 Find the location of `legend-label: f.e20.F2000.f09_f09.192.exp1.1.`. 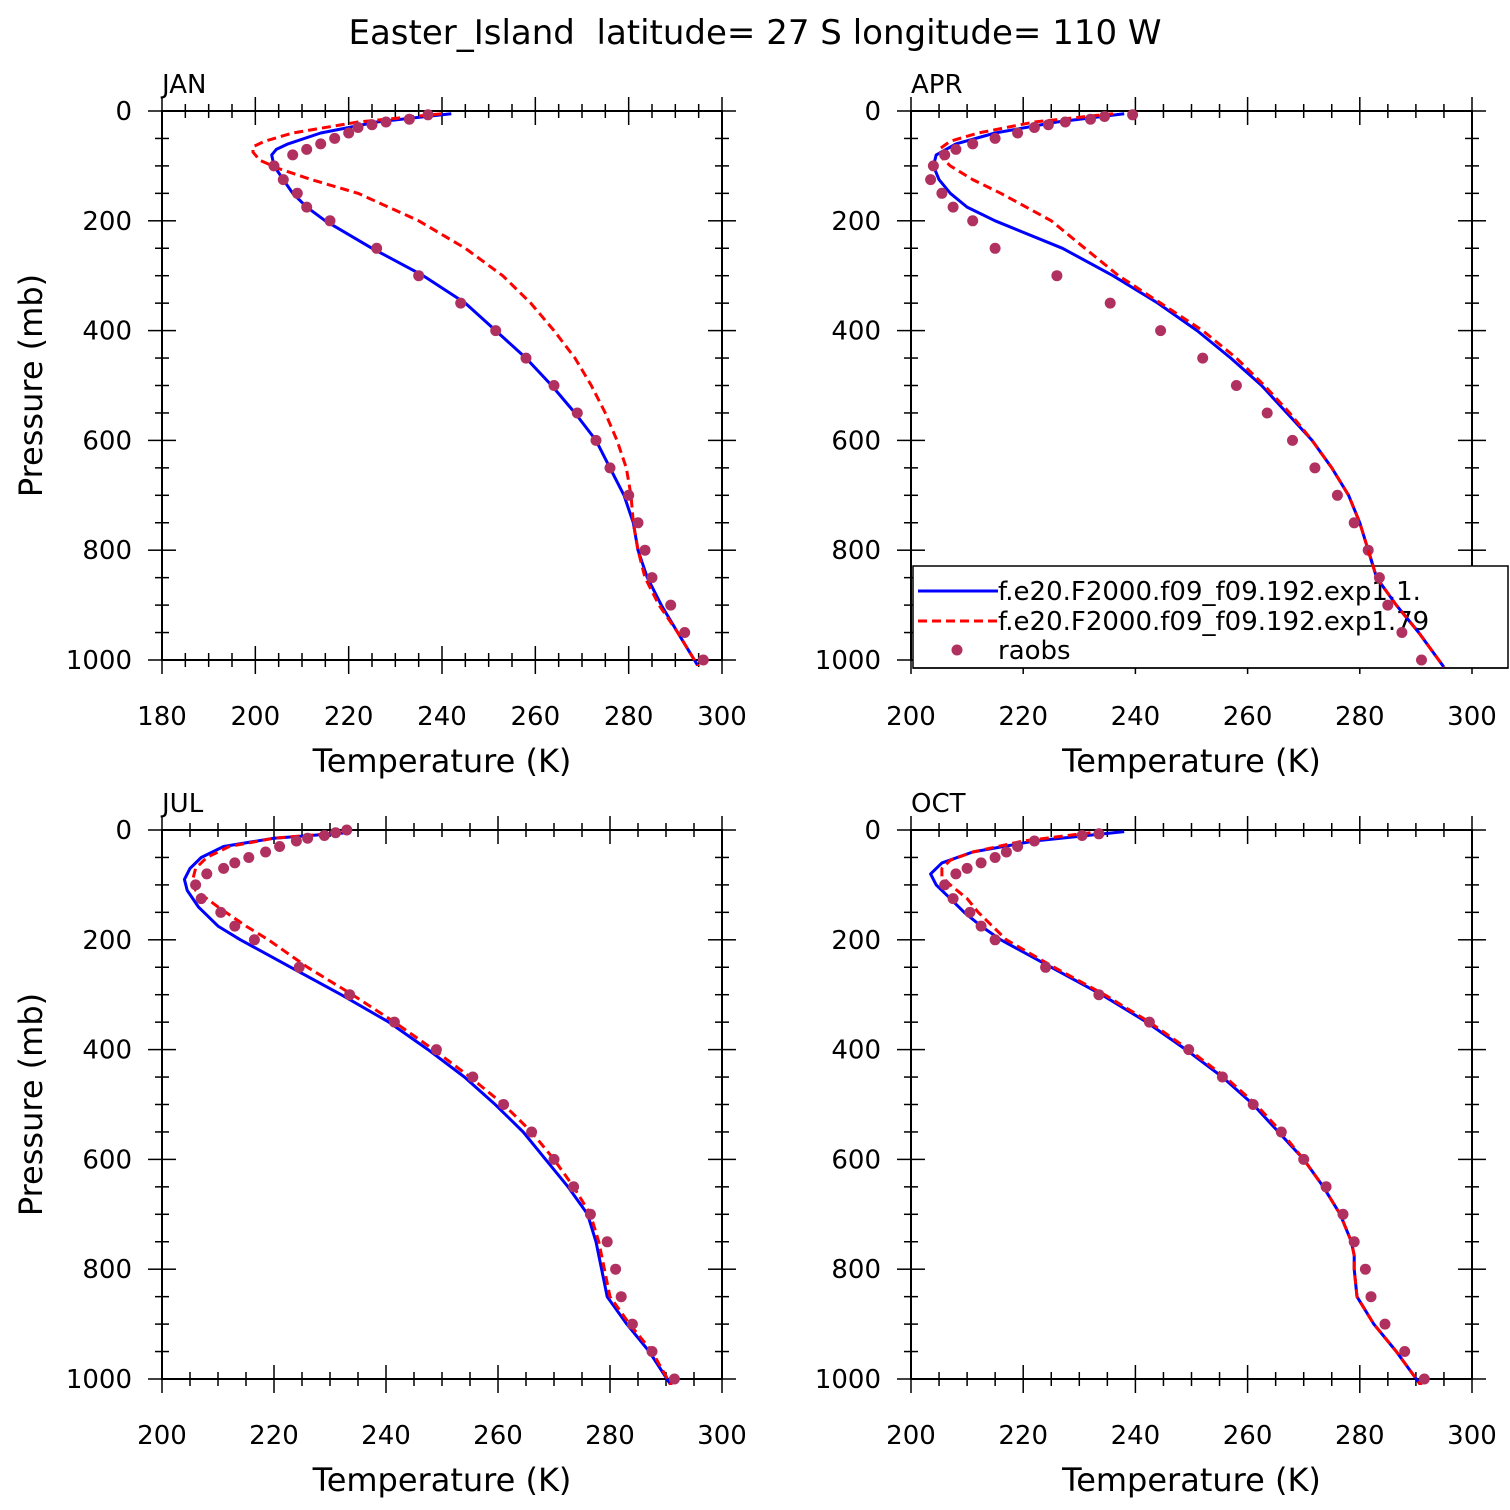

legend-label: f.e20.F2000.f09_f09.192.exp1.1. is located at coordinates (1209, 592).